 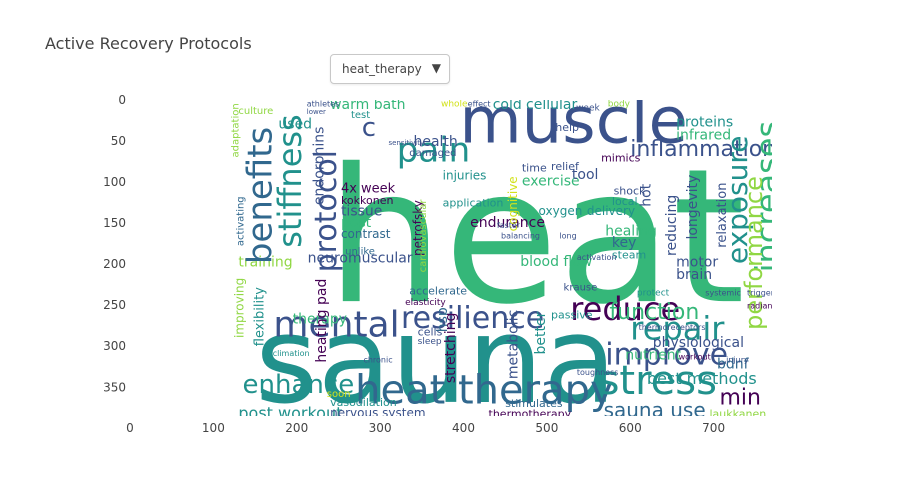 I want to click on x-tick-label: 200, so click(x=296, y=428).